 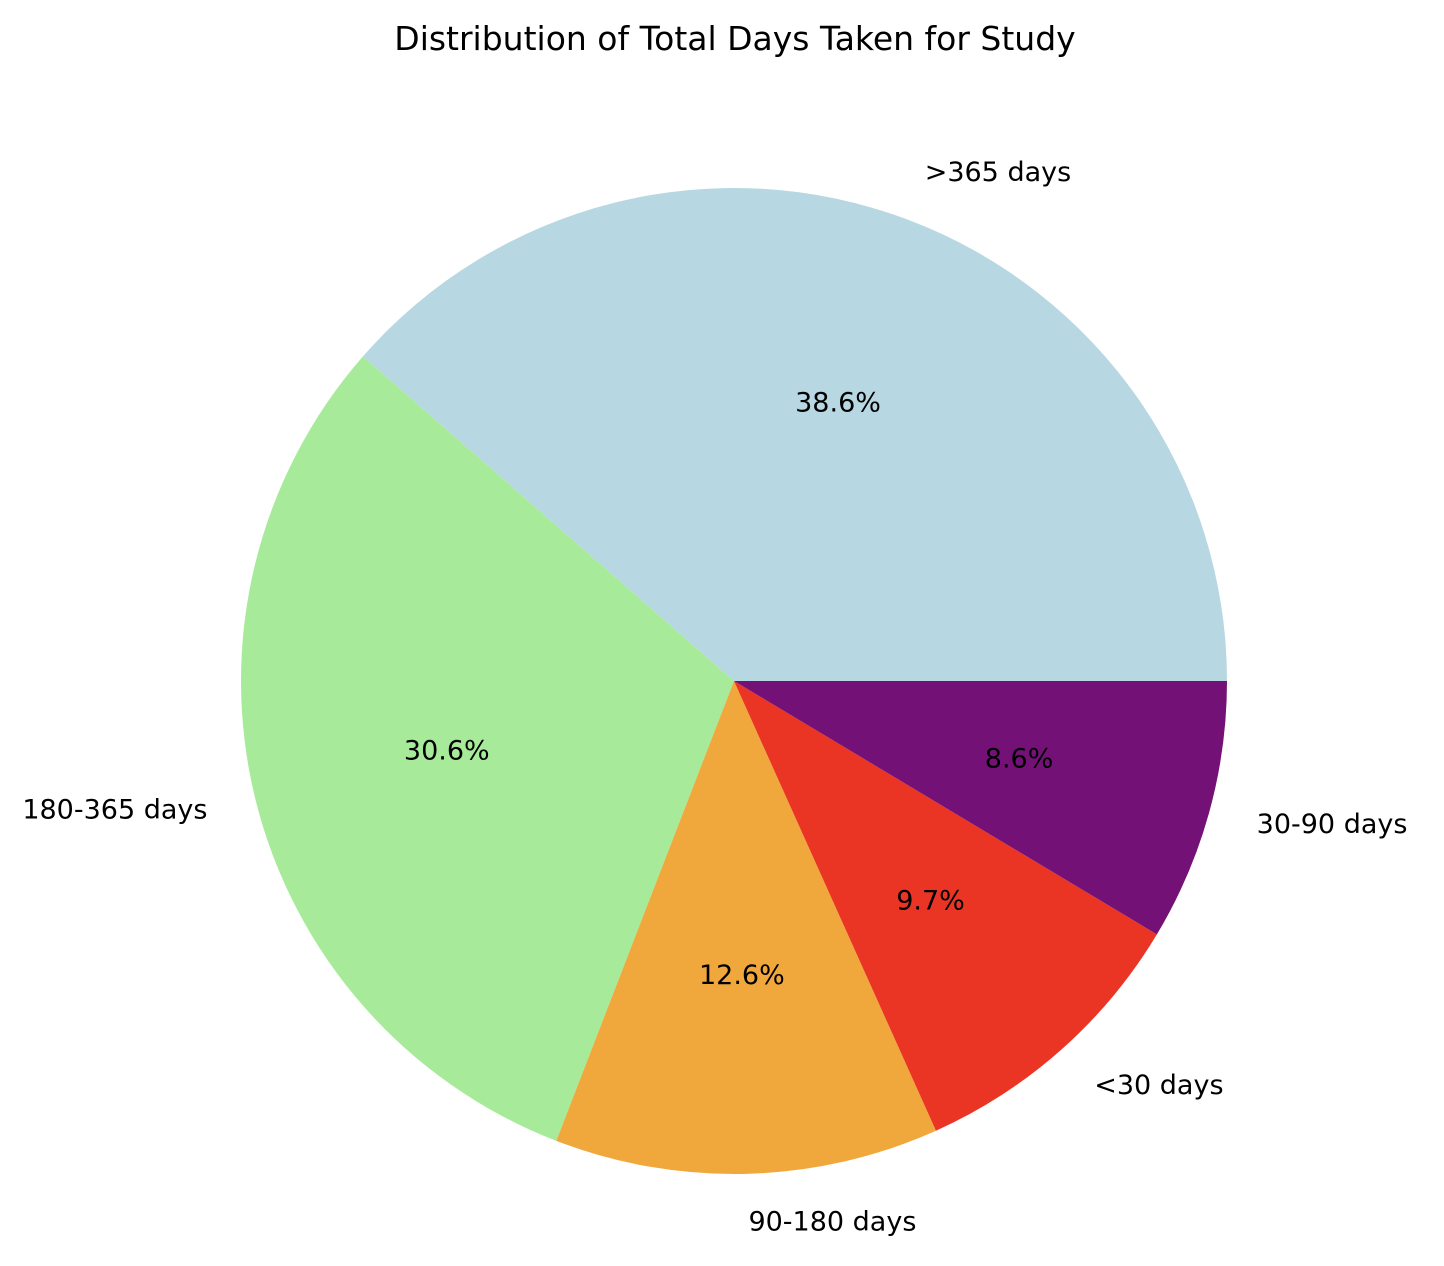 What do you see at coordinates (114, 809) in the screenshot?
I see `slice-label-180-365-days: 180-365 days` at bounding box center [114, 809].